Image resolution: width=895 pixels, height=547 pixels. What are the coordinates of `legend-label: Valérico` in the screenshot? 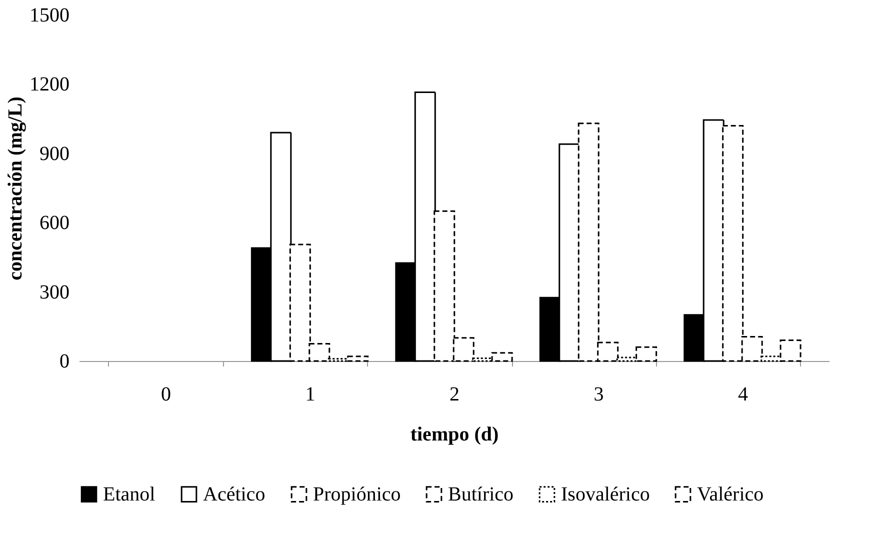 It's located at (730, 494).